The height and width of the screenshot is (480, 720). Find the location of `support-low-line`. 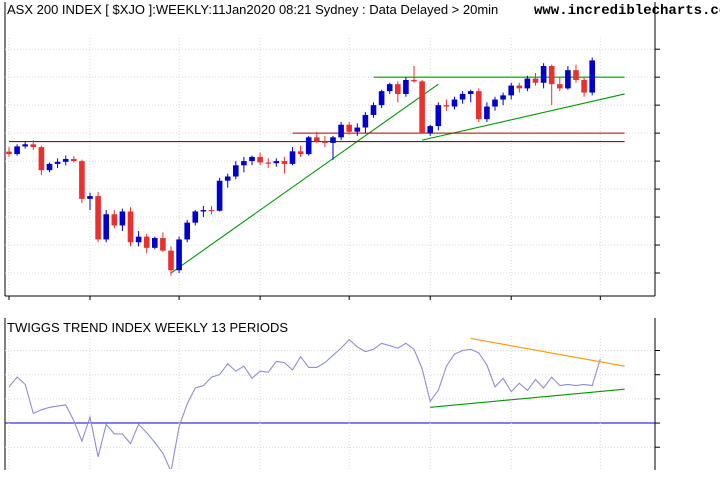

support-low-line is located at coordinates (304, 178).